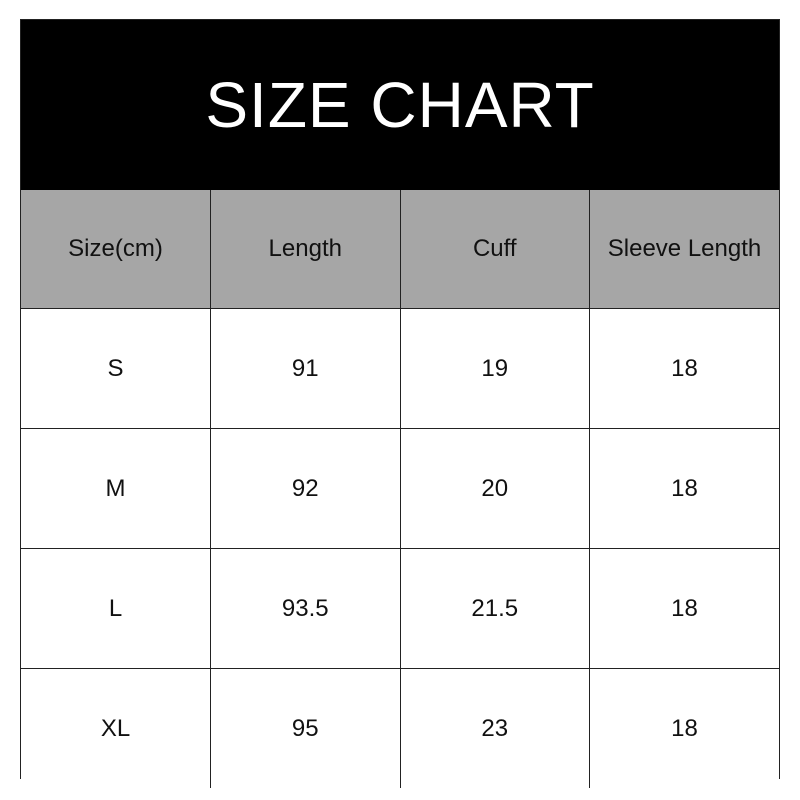  Describe the element at coordinates (305, 368) in the screenshot. I see `cell-length: 91` at that location.